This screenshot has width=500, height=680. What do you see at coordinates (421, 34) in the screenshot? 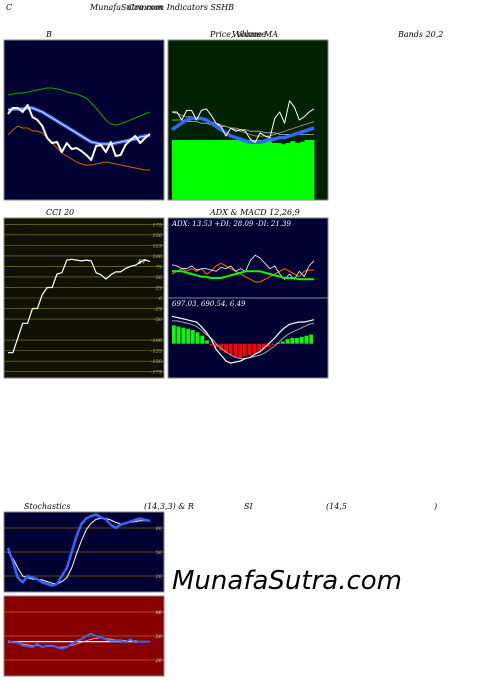
I see `bands-title: Bands 20,2` at bounding box center [421, 34].